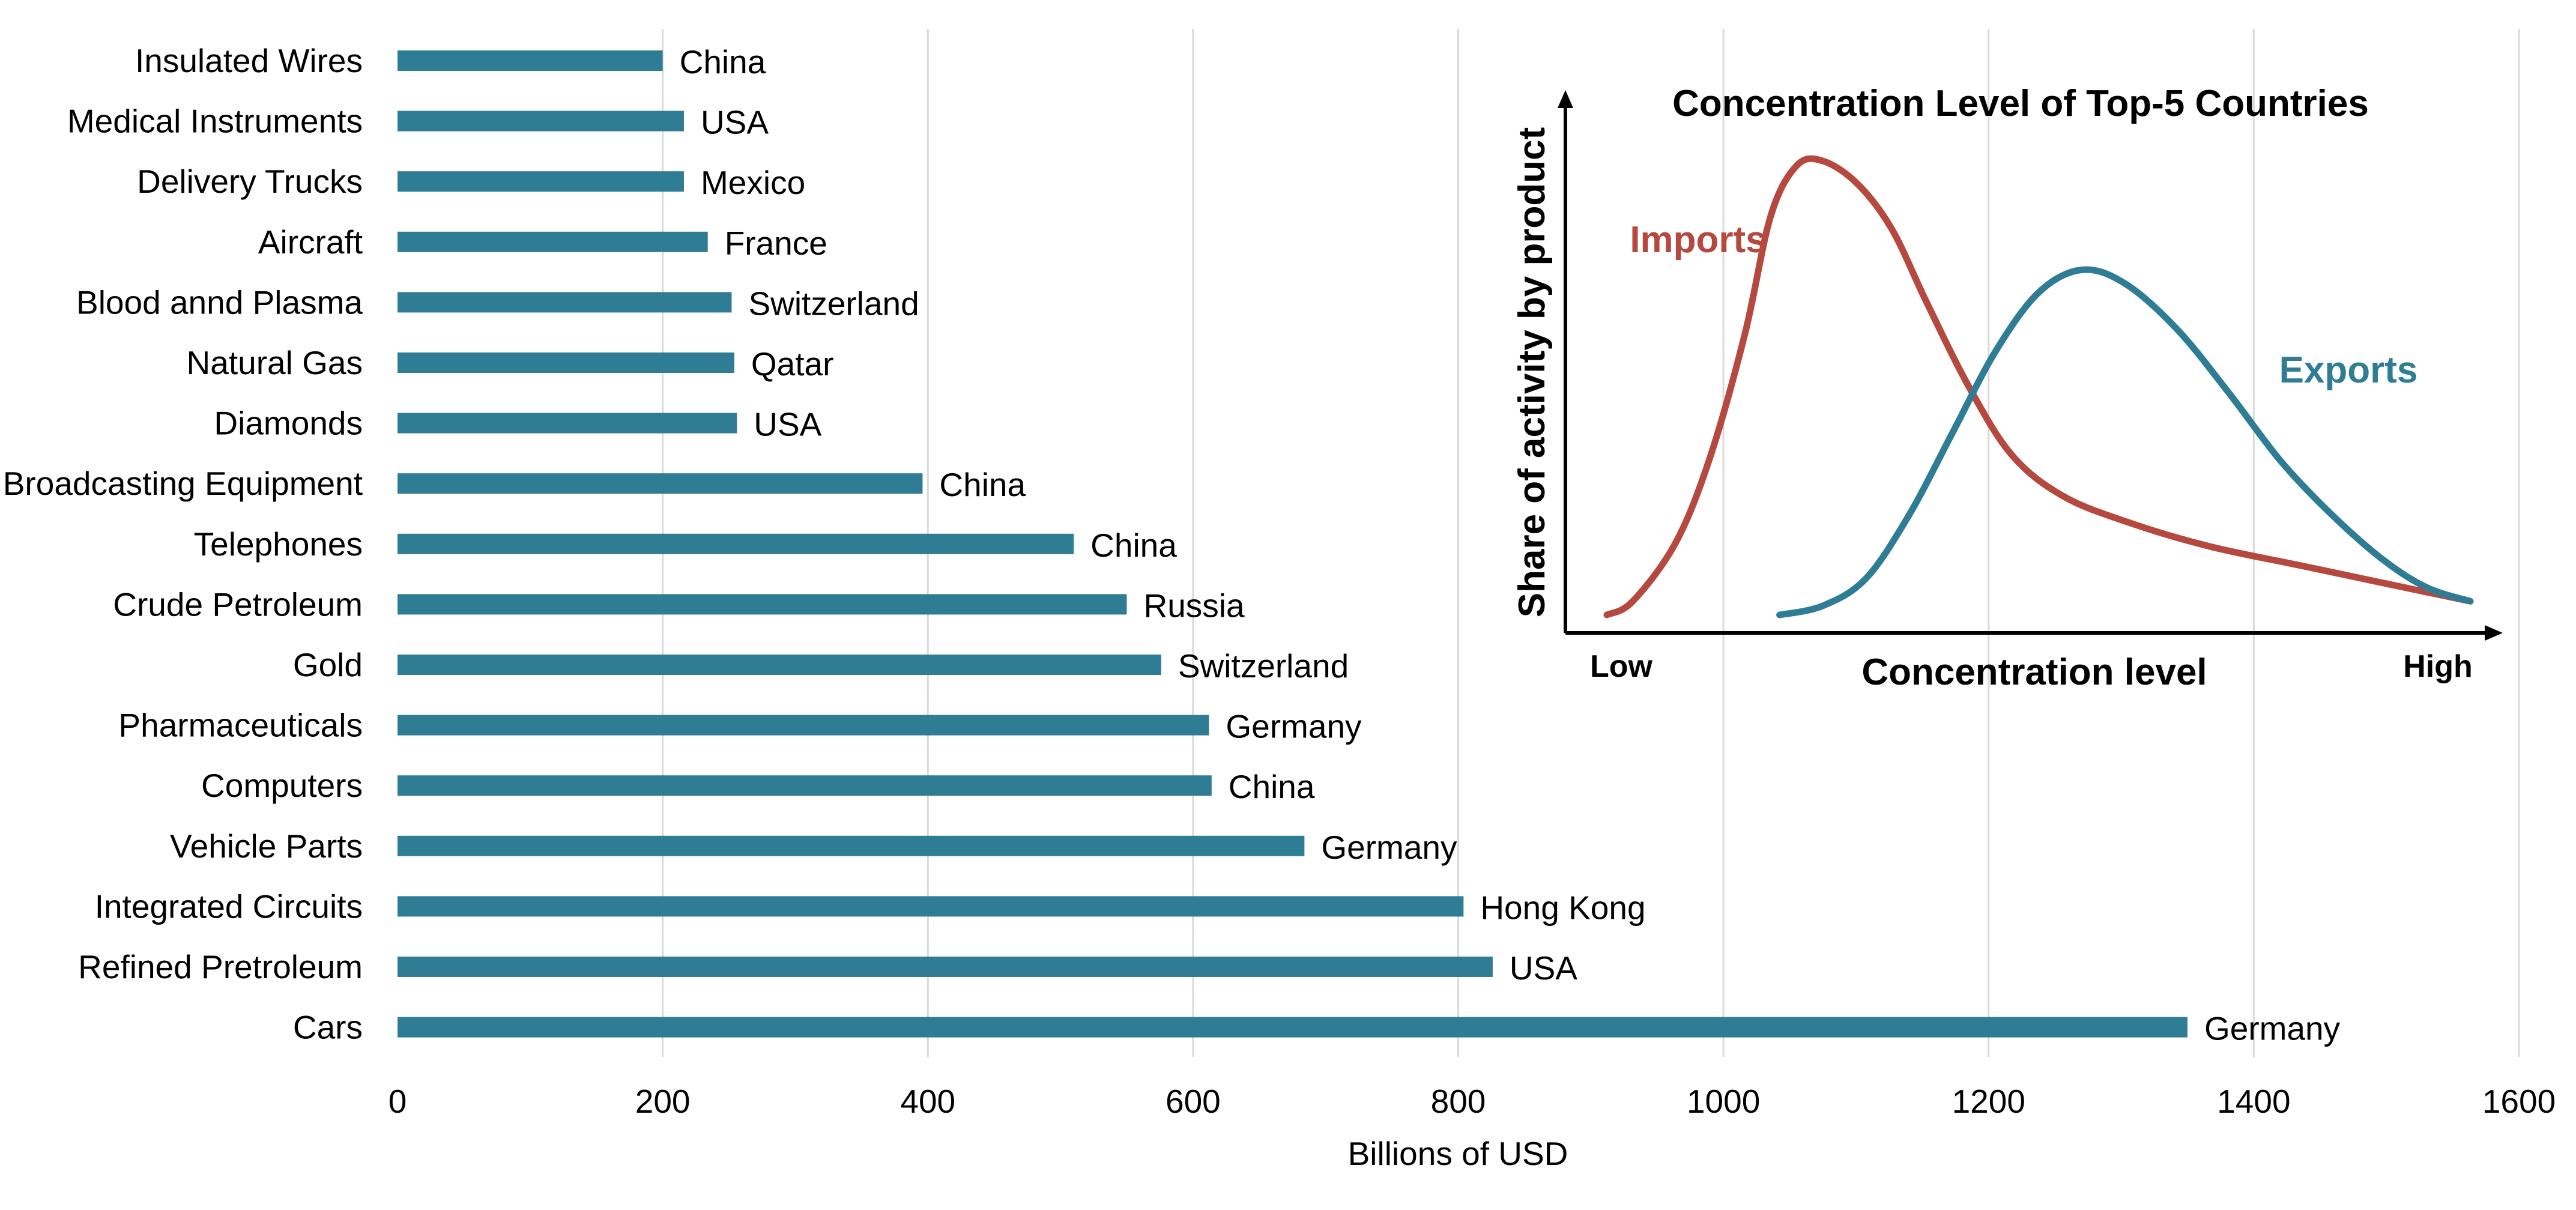 This screenshot has width=2576, height=1210. What do you see at coordinates (1194, 605) in the screenshot?
I see `data-label: Russia` at bounding box center [1194, 605].